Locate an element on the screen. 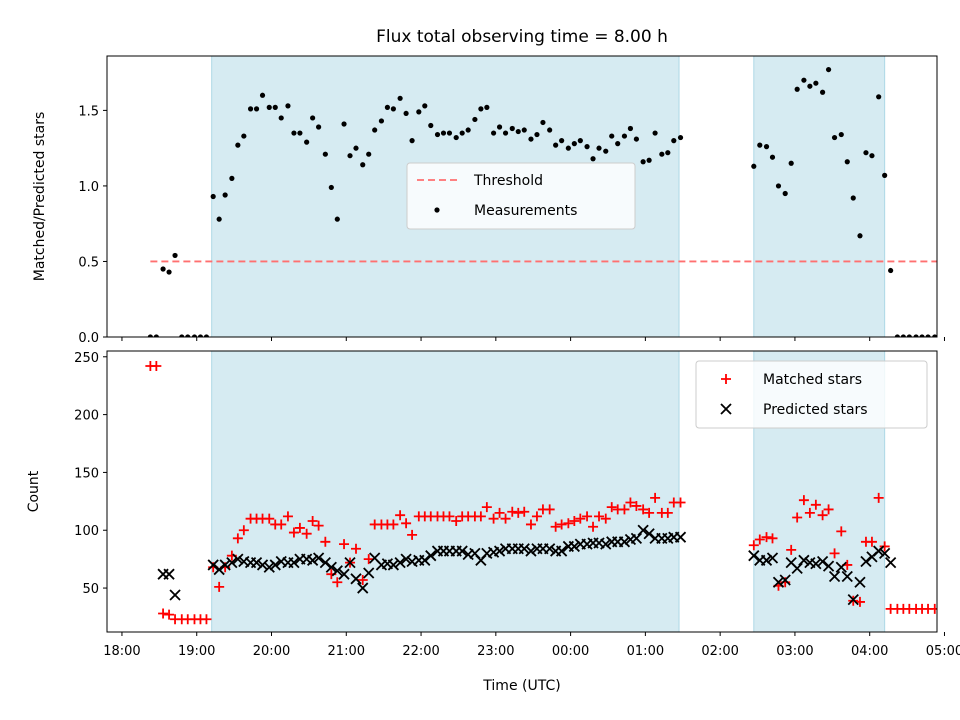 This screenshot has height=720, width=960. y-tick-label: 250 is located at coordinates (86, 358).